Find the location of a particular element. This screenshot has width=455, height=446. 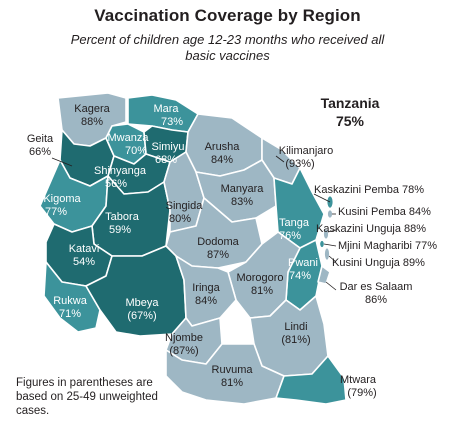

leader-geita is located at coordinates (62, 162).